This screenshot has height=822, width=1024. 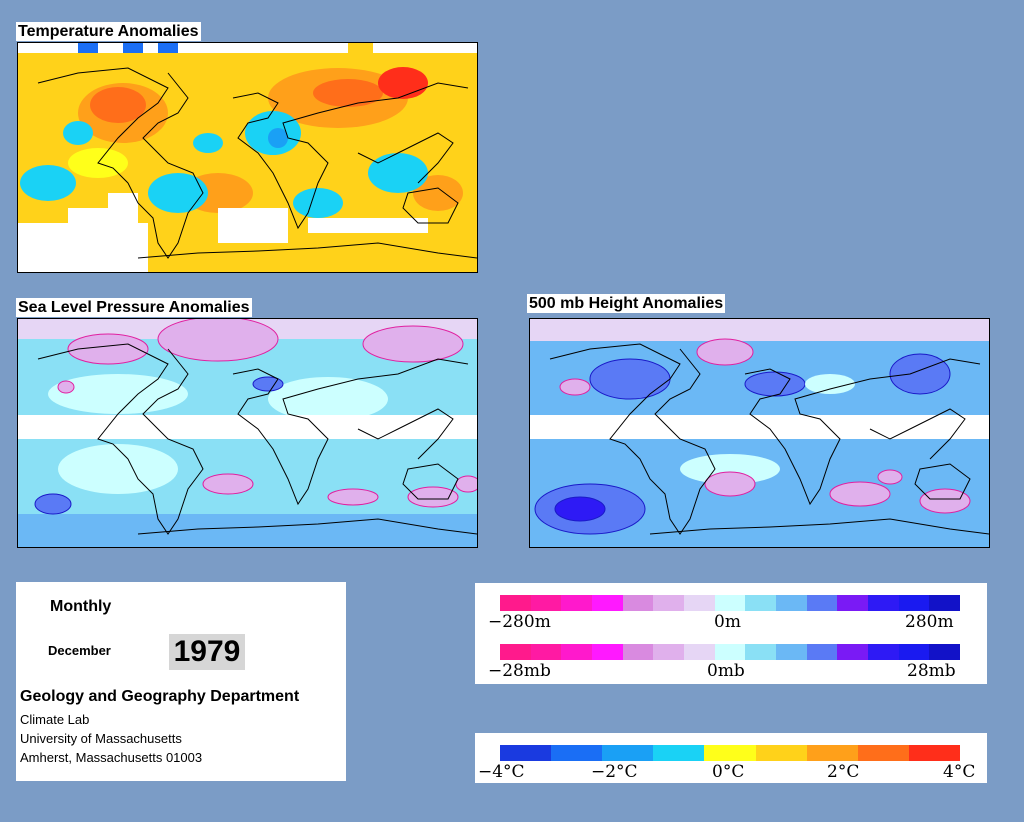 I want to click on pressure-color-bar, so click(x=730, y=652).